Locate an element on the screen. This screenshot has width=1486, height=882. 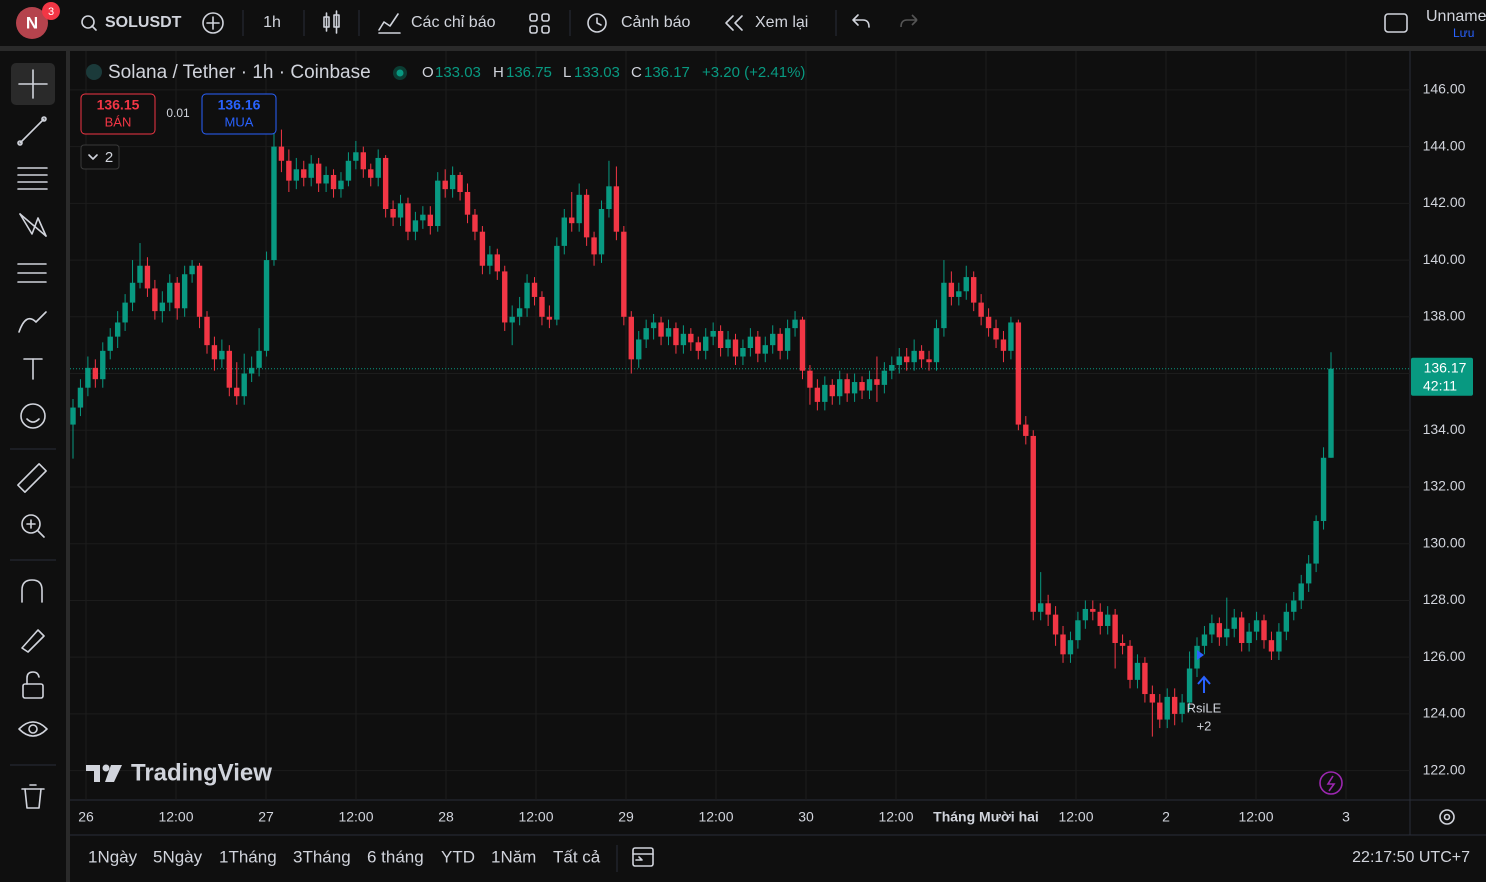
indicators-button: Các chỉ báo is located at coordinates (437, 23).